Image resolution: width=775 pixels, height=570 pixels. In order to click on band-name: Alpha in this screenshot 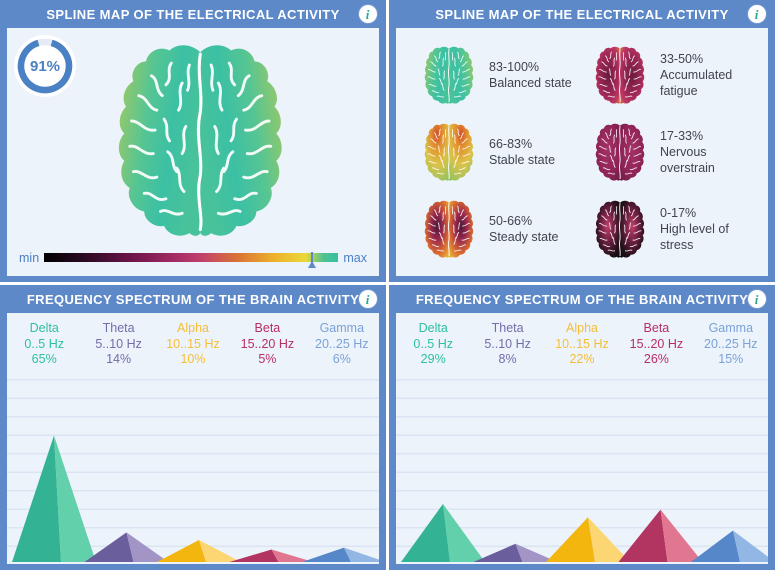, I will do `click(193, 328)`.